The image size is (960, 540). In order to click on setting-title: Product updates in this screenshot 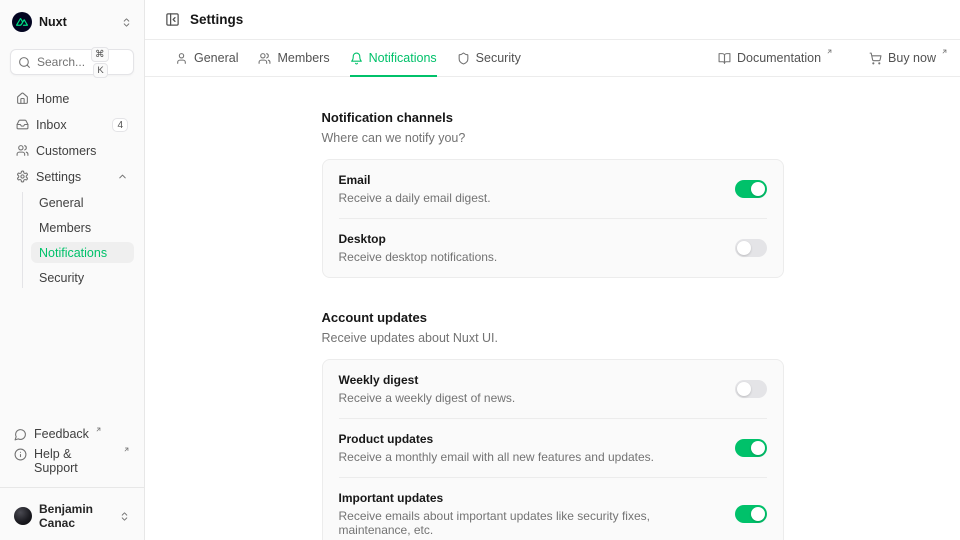, I will do `click(386, 439)`.